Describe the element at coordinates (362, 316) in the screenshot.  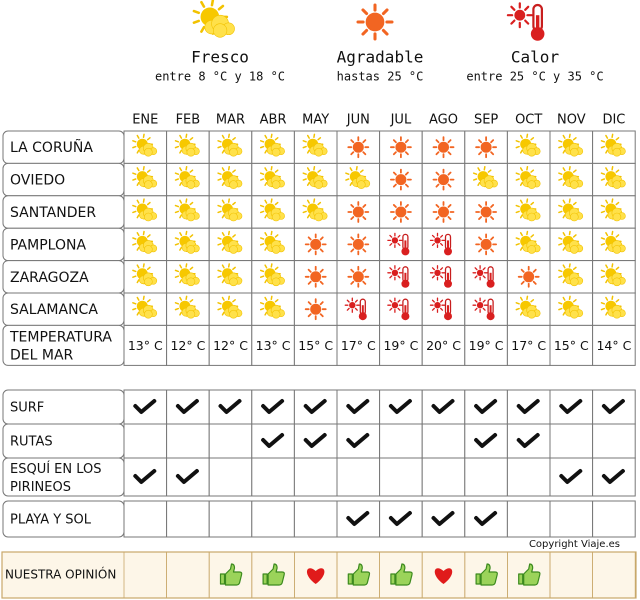
I see `thermometer-bulb` at that location.